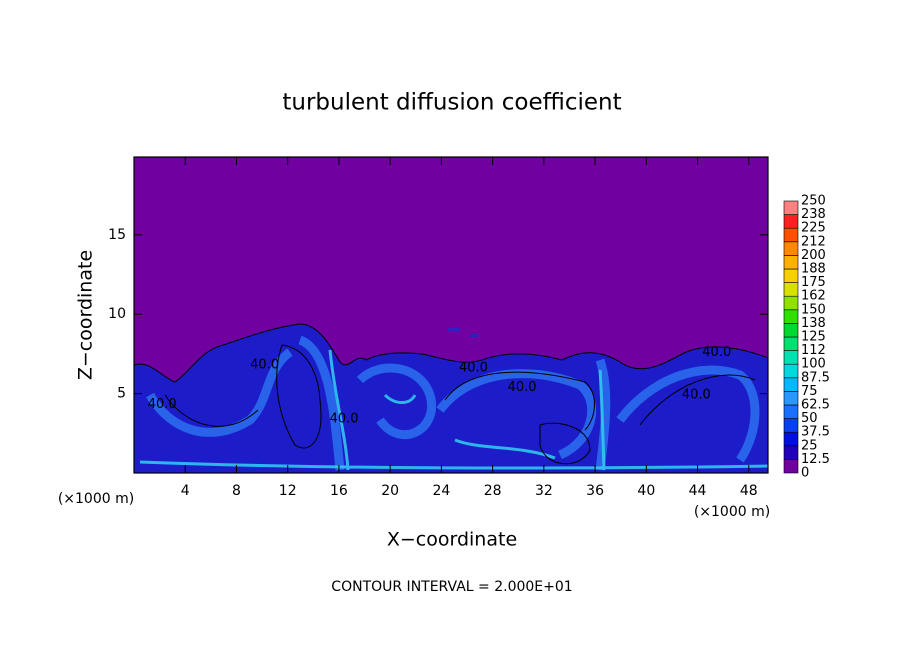  Describe the element at coordinates (813, 337) in the screenshot. I see `colorbar-label: 125` at that location.